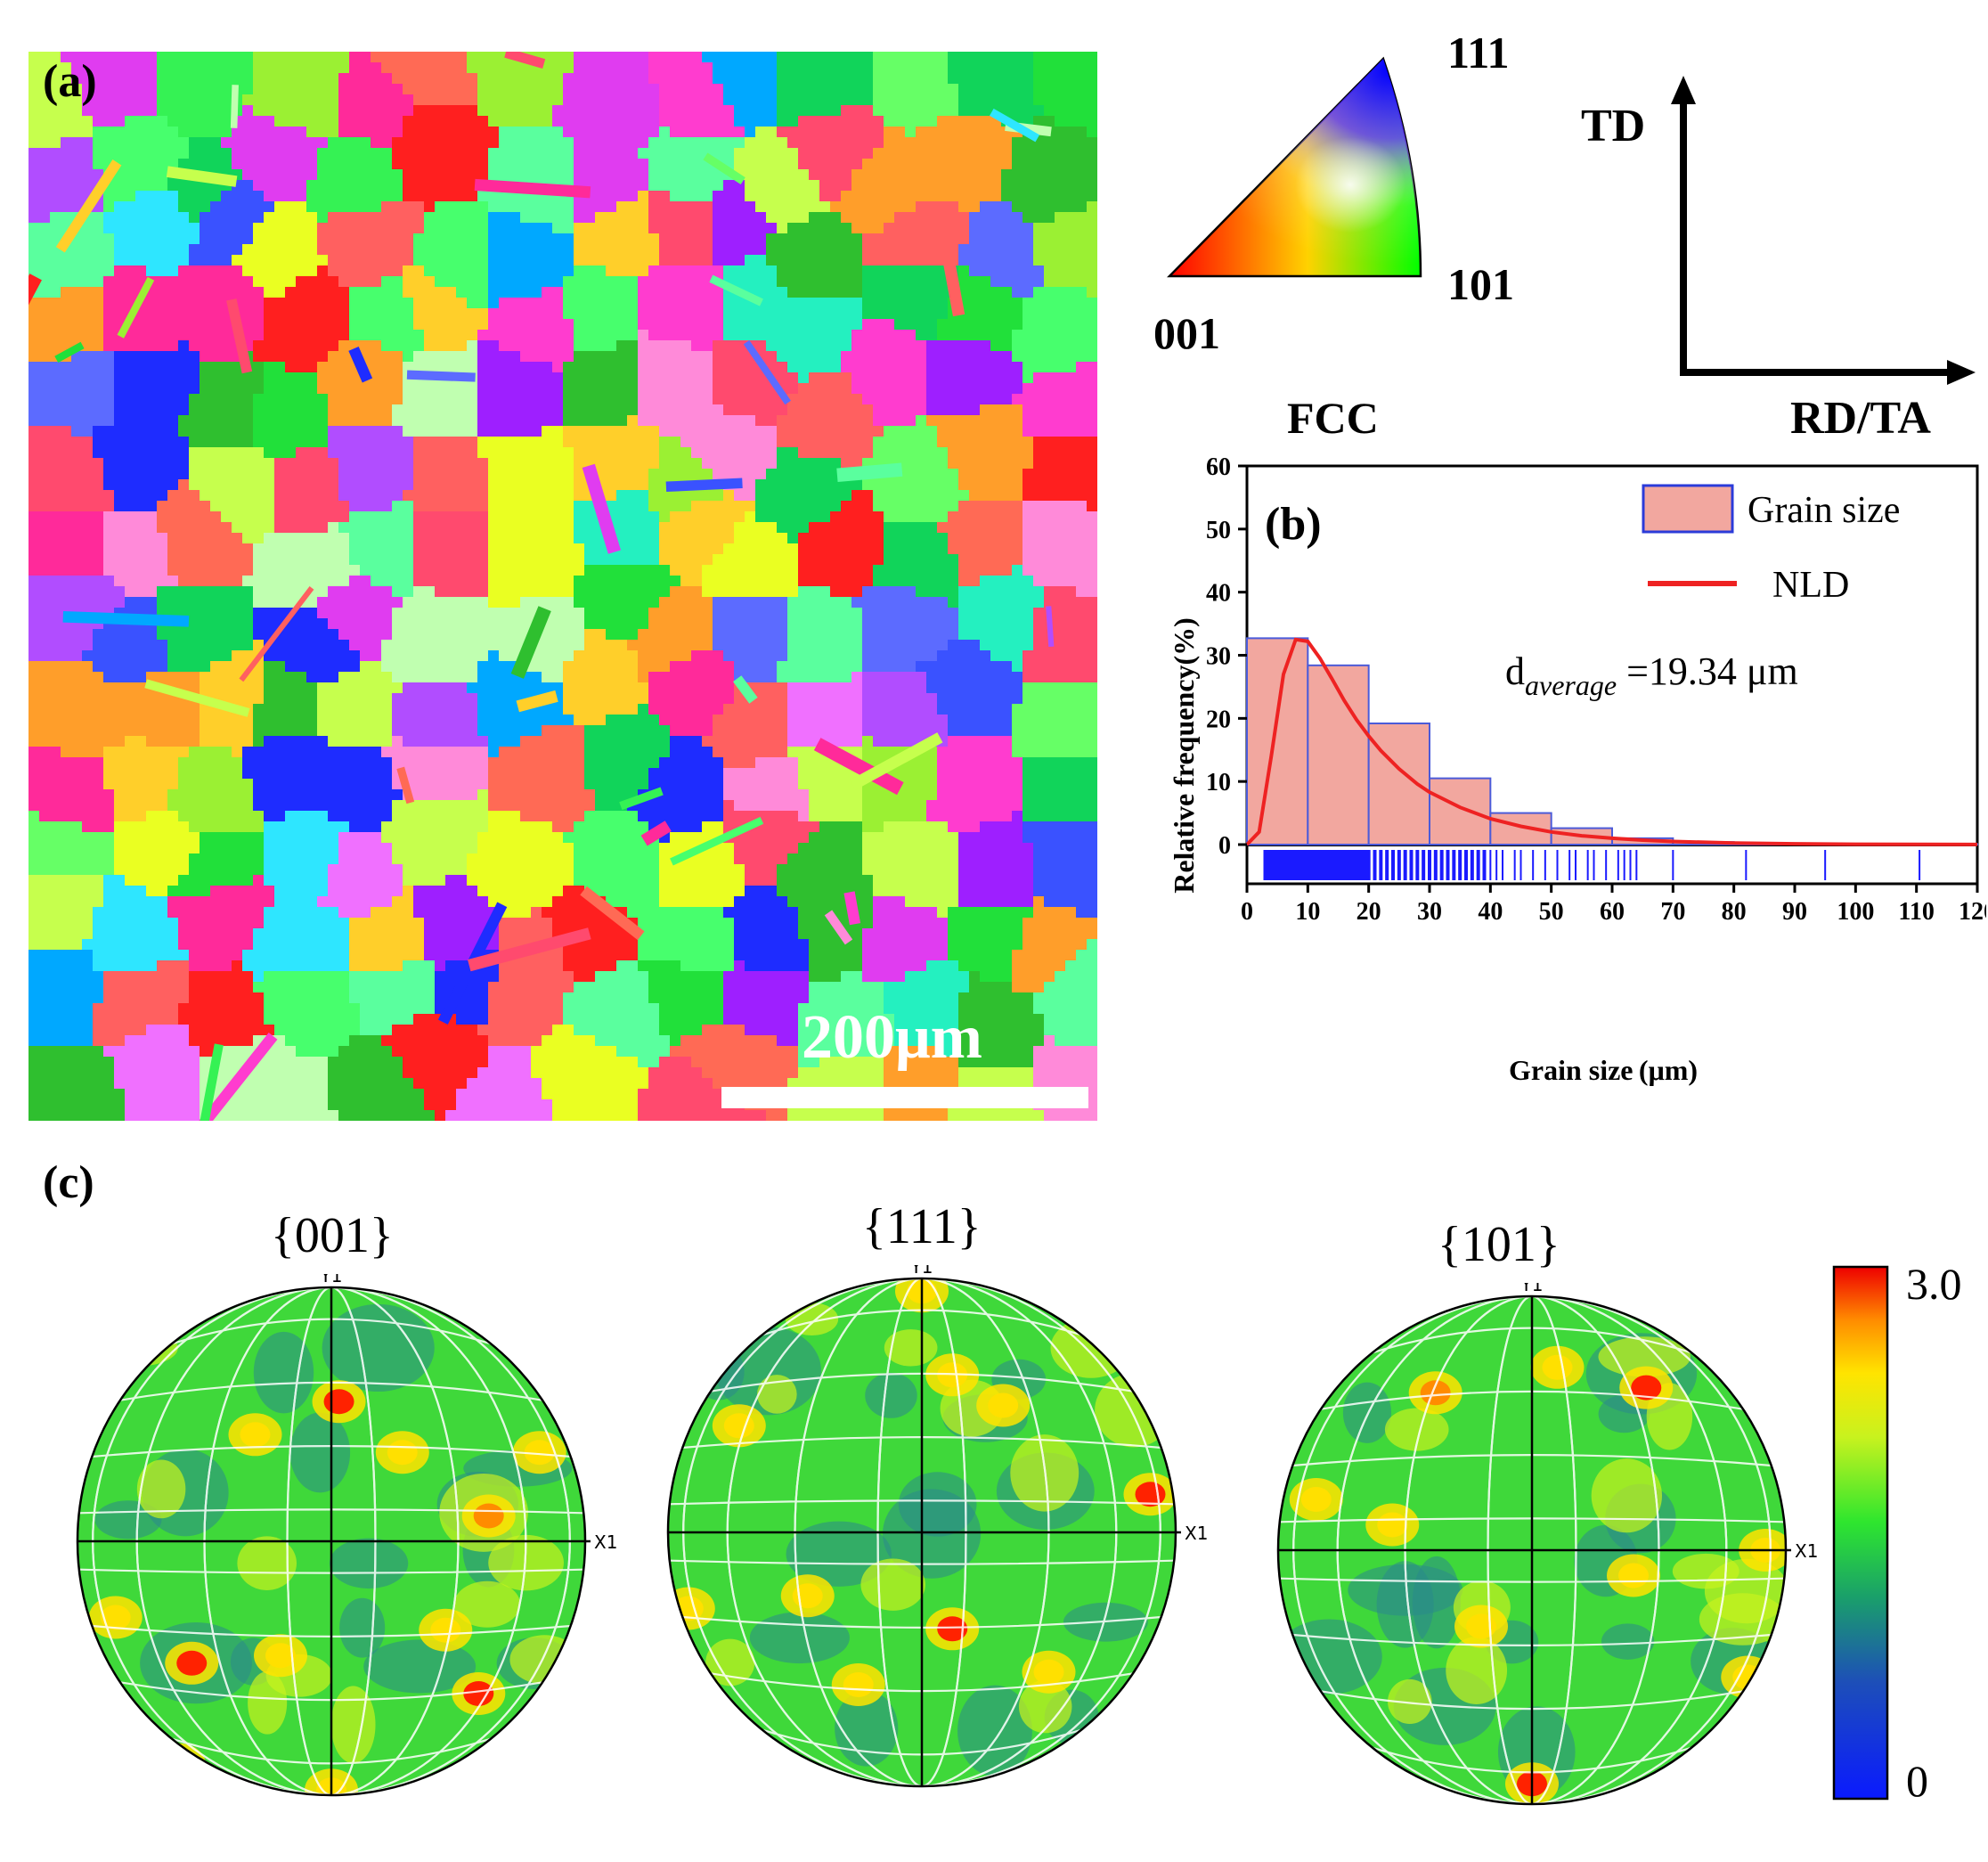  I want to click on x-tick-label: 80, so click(1734, 912).